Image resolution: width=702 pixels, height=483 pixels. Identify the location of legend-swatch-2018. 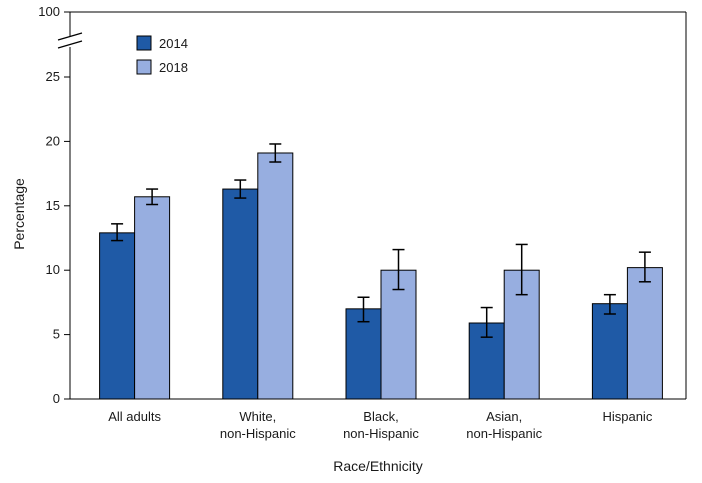
(144, 67).